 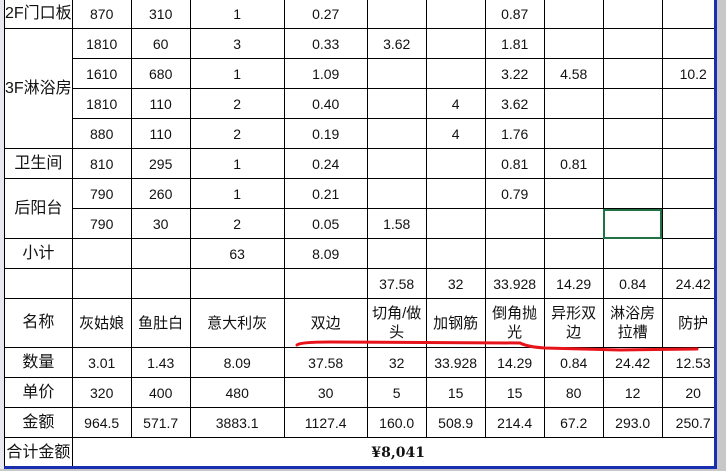 What do you see at coordinates (396, 392) in the screenshot?
I see `summary-cell-unit_price: 5` at bounding box center [396, 392].